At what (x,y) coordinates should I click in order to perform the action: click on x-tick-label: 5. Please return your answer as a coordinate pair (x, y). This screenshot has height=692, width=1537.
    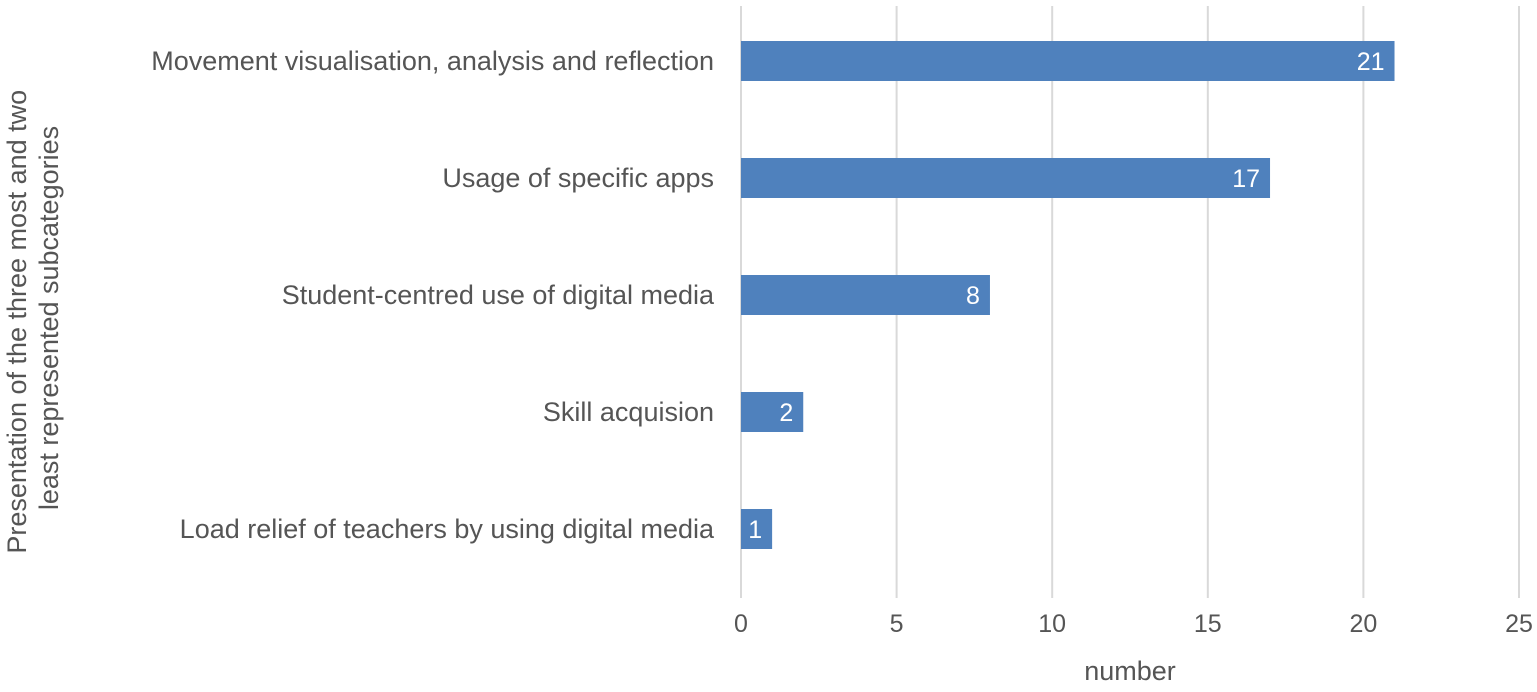
    Looking at the image, I should click on (897, 624).